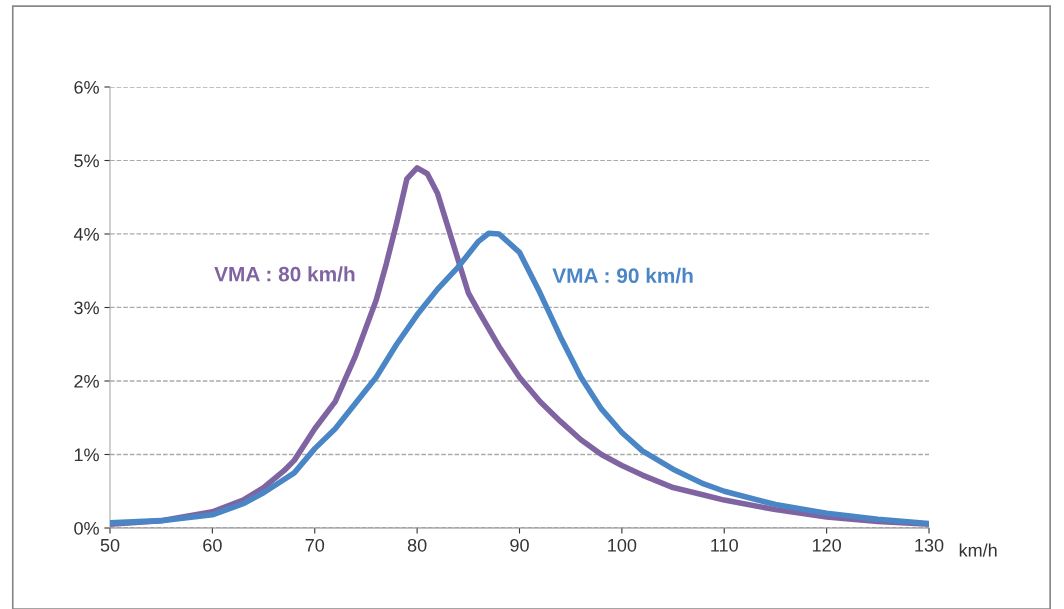 Image resolution: width=1064 pixels, height=609 pixels. I want to click on series-label: VMA : 90 km/h, so click(622, 275).